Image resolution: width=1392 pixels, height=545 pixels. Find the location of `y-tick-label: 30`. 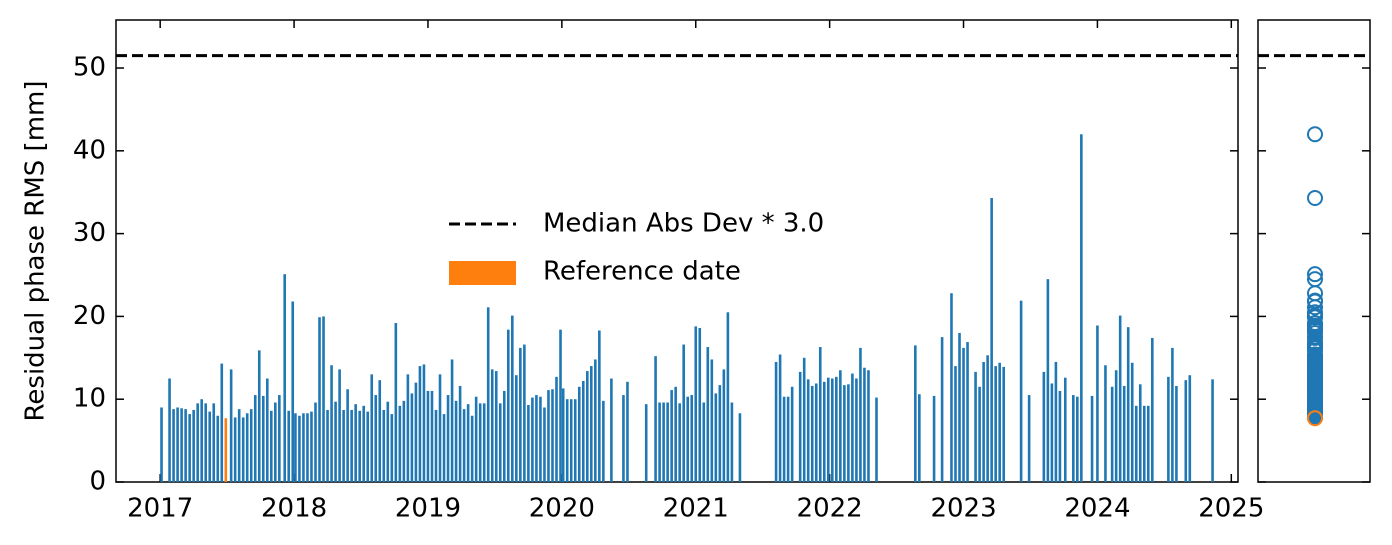

y-tick-label: 30 is located at coordinates (89, 233).